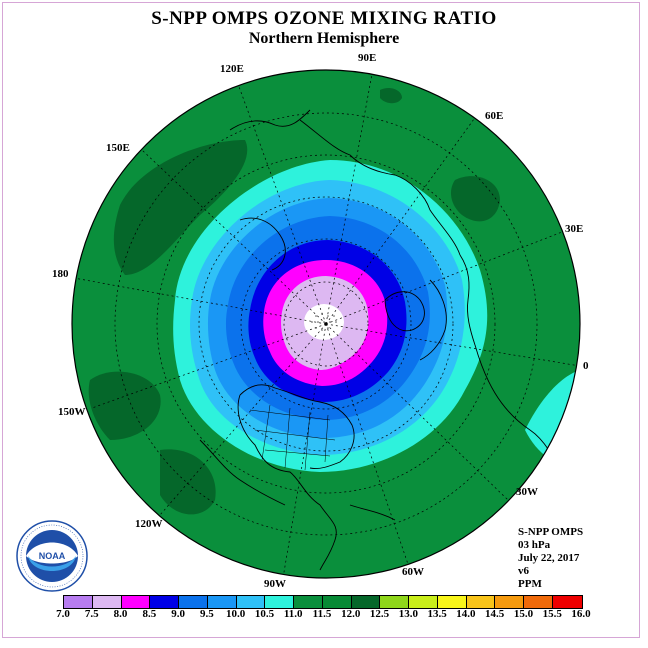 The image size is (648, 648). Describe the element at coordinates (264, 614) in the screenshot. I see `colorbar-tick-label: 10.5` at that location.